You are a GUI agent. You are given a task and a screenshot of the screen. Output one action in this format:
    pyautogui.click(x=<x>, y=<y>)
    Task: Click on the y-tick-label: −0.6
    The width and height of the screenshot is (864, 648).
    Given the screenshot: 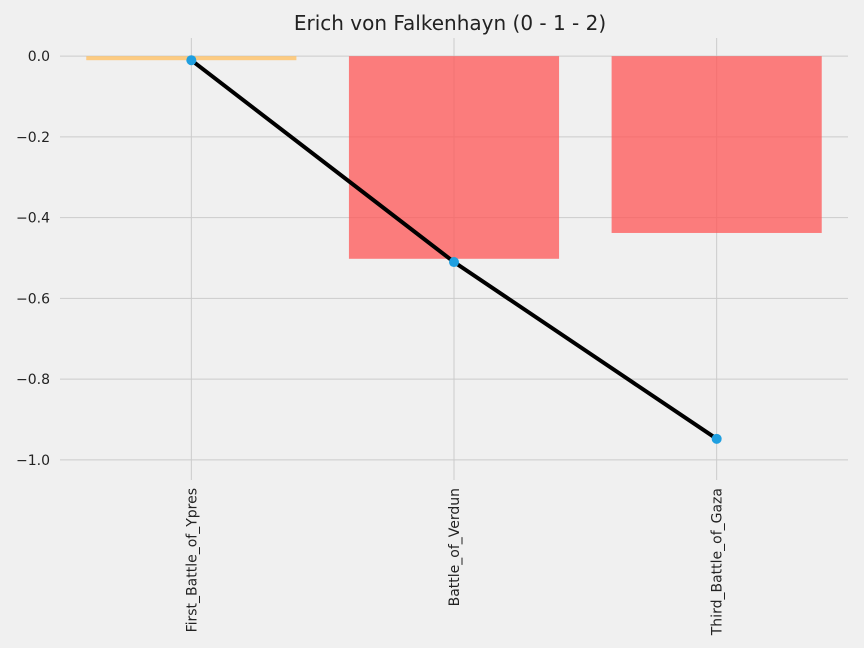 What is the action you would take?
    pyautogui.click(x=33, y=299)
    